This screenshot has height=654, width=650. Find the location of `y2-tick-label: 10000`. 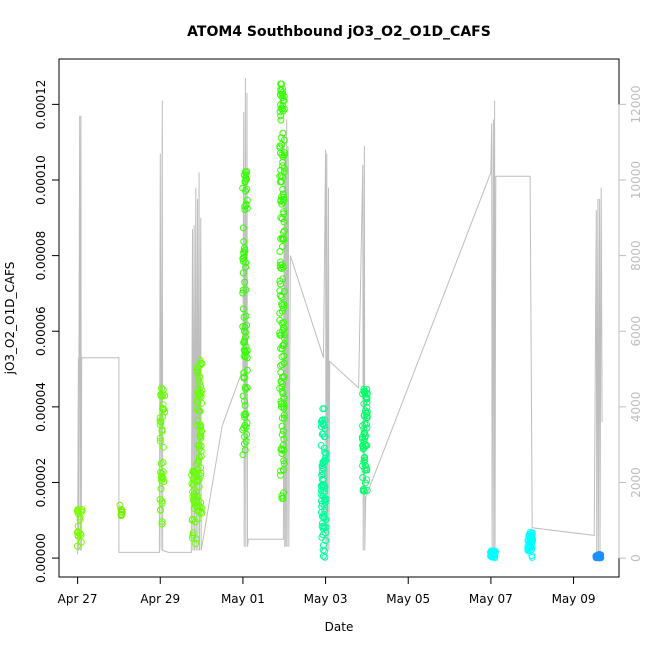

y2-tick-label: 10000 is located at coordinates (636, 180).